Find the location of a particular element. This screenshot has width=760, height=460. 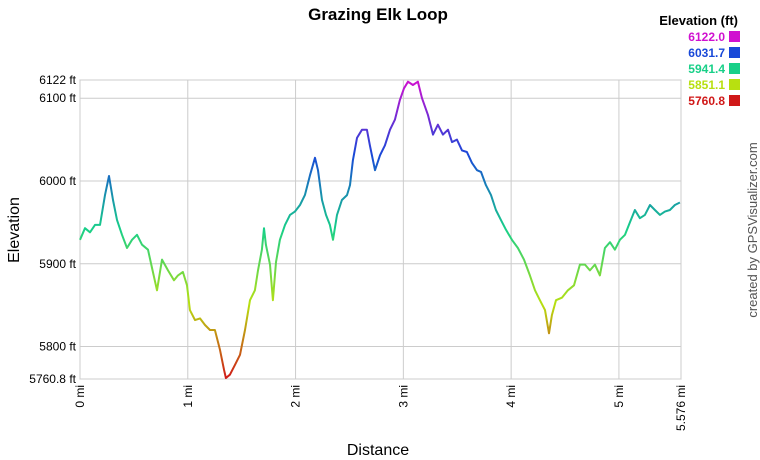

legend-label: 6031.7 is located at coordinates (706, 53).